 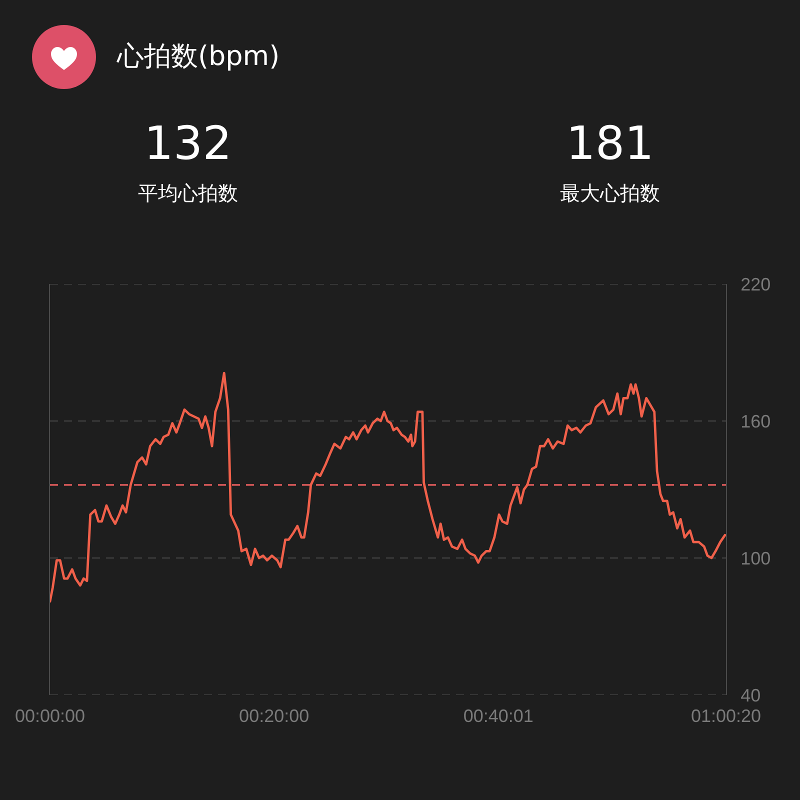 What do you see at coordinates (726, 716) in the screenshot?
I see `x-tick-label: 01:00:20` at bounding box center [726, 716].